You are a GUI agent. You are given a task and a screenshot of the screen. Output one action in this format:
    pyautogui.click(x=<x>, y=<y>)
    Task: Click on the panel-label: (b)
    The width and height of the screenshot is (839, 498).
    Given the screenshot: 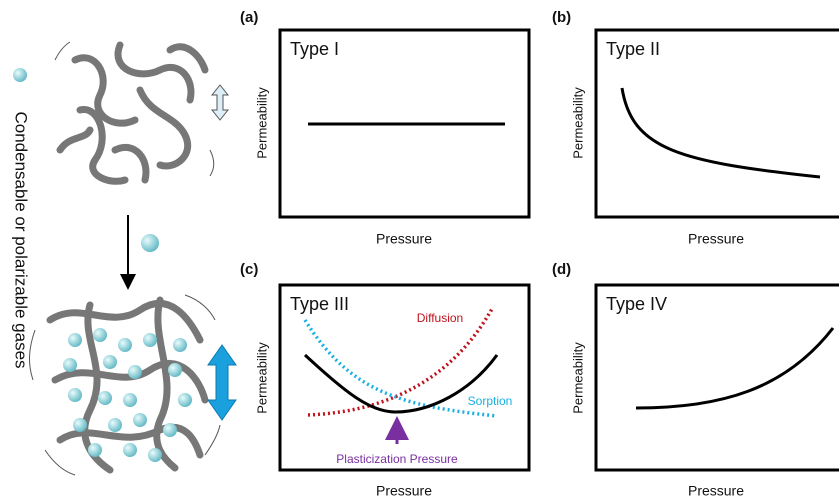 What is the action you would take?
    pyautogui.click(x=561, y=17)
    